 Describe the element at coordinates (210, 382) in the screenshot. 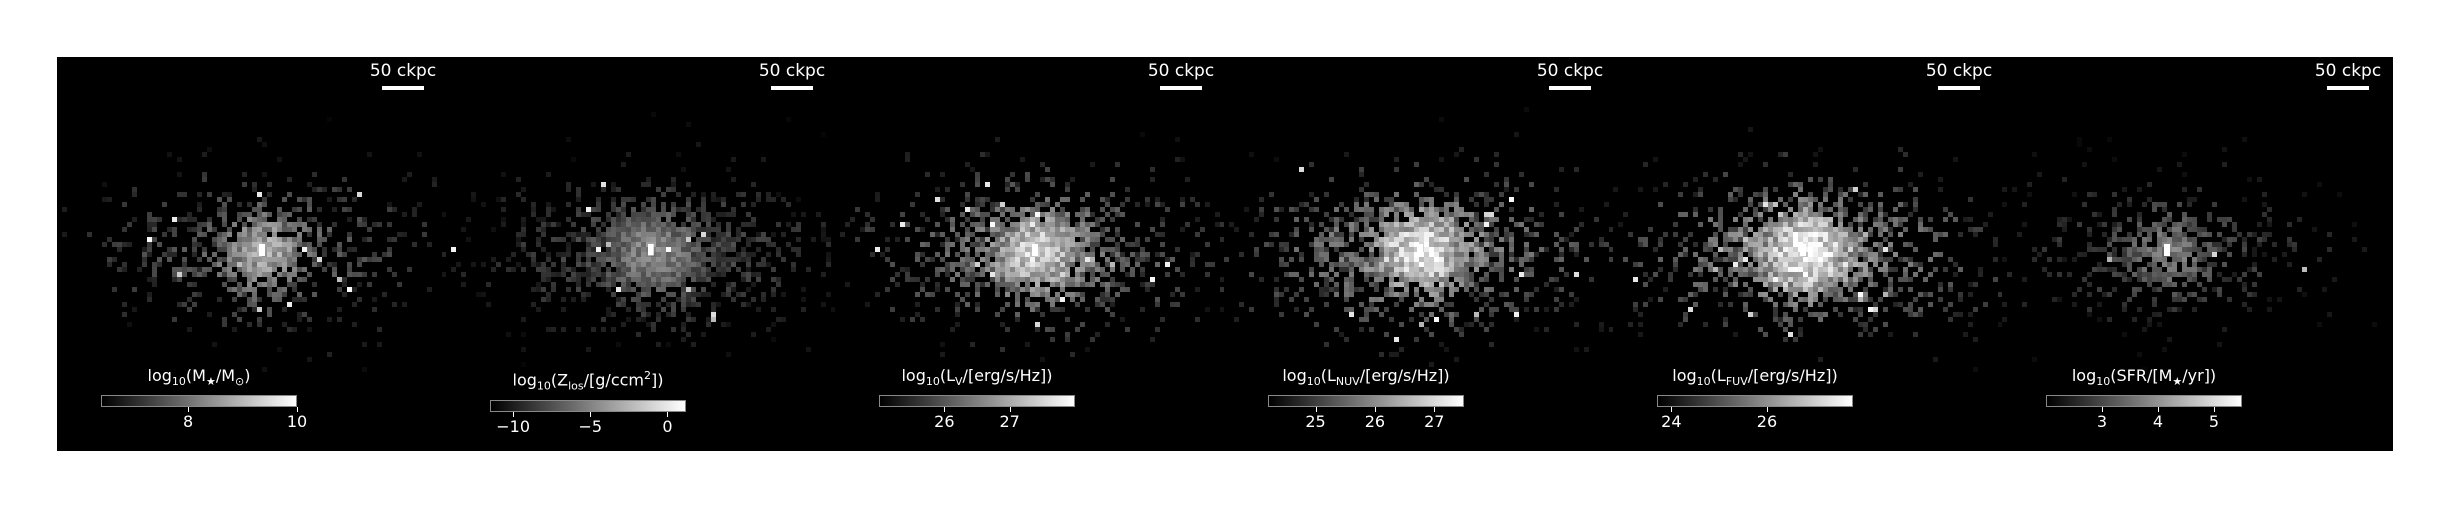

I see `colorbar-title-part: ★` at that location.